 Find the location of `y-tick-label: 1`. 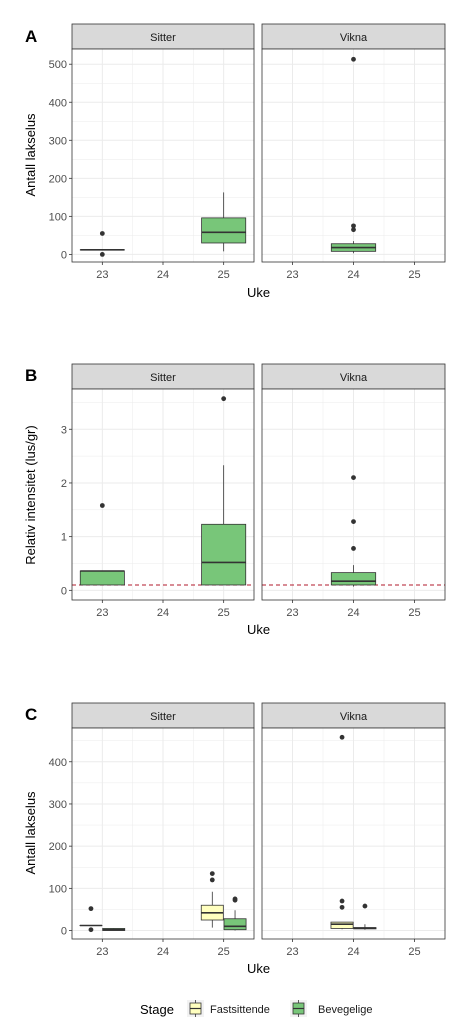

y-tick-label: 1 is located at coordinates (64, 538).